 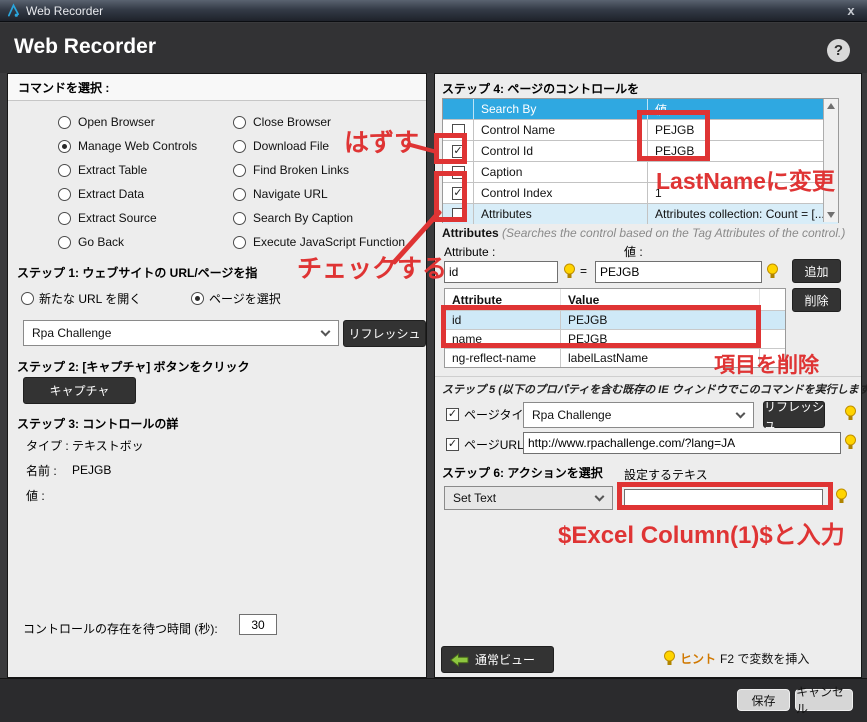 What do you see at coordinates (723, 498) in the screenshot?
I see `set-text-input` at bounding box center [723, 498].